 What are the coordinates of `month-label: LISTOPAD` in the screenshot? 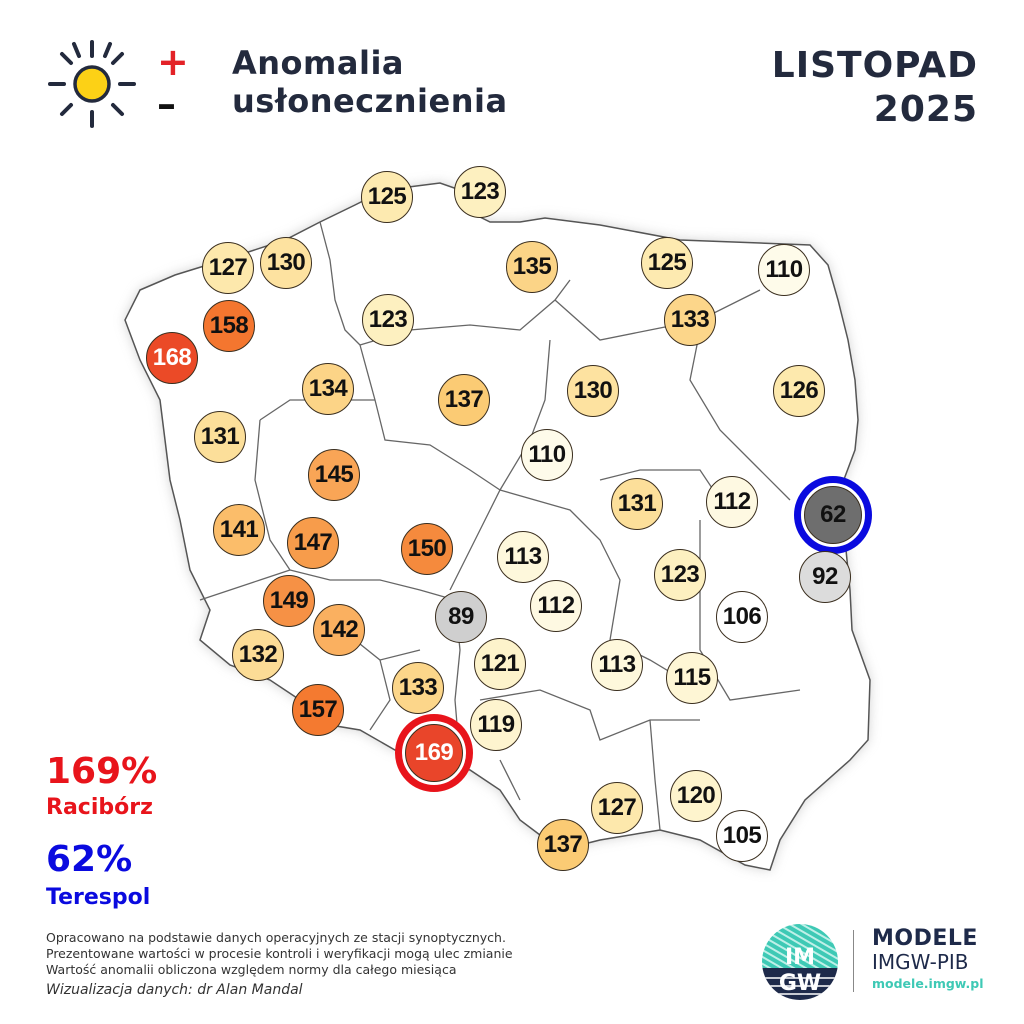 It's located at (874, 65).